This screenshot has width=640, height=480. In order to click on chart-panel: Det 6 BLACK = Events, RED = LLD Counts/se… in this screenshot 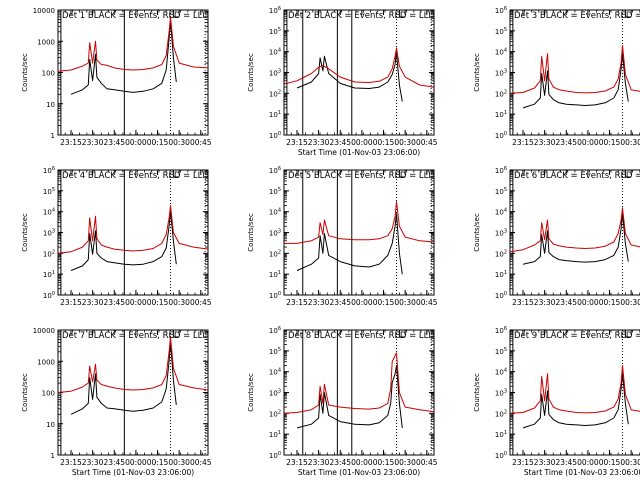, I will do `click(556, 236)`.